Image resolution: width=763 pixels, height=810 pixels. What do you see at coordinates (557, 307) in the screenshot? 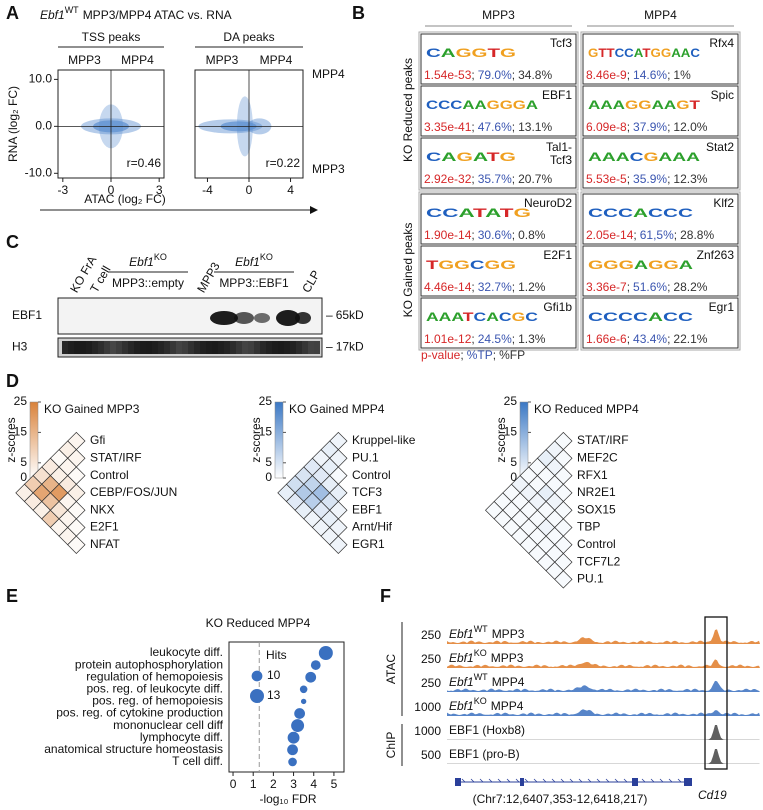
I see `motif-name: Gfi1b` at bounding box center [557, 307].